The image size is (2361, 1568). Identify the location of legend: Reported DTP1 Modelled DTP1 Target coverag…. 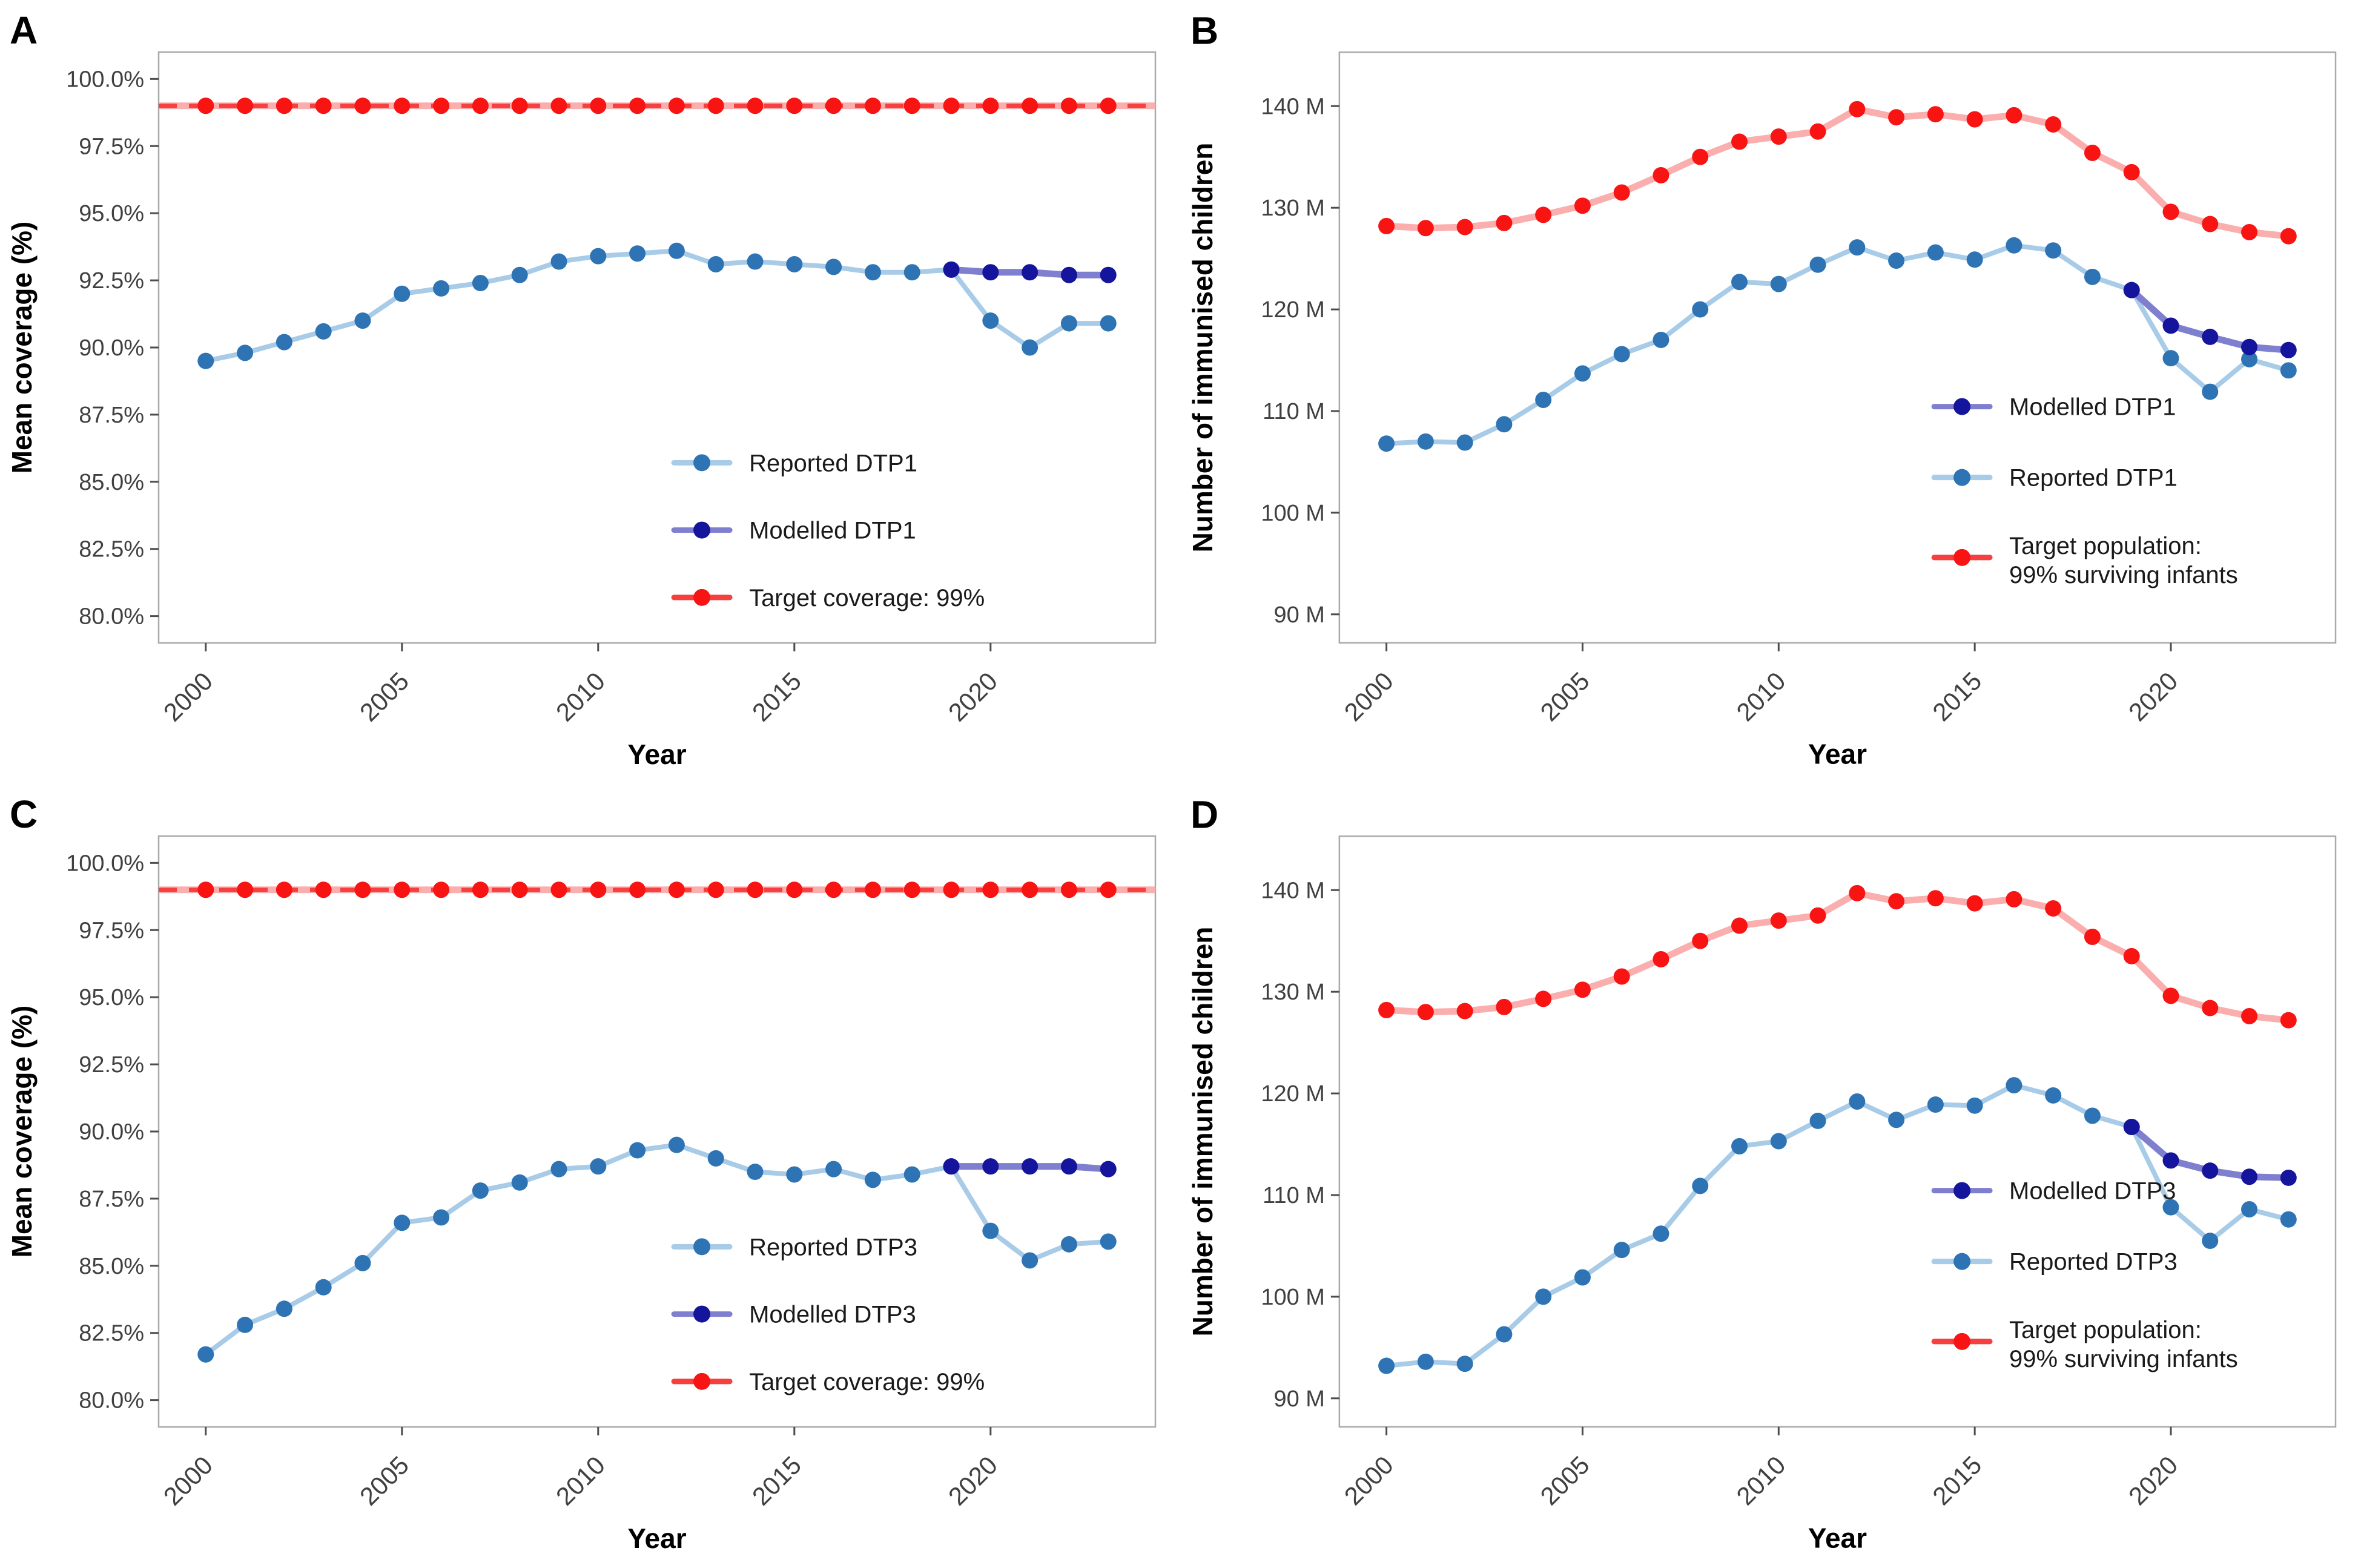
(828, 530).